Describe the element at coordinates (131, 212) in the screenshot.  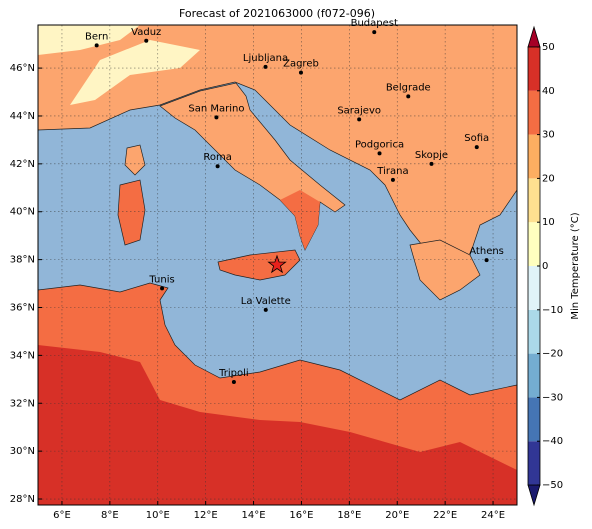
I see `sardinia` at that location.